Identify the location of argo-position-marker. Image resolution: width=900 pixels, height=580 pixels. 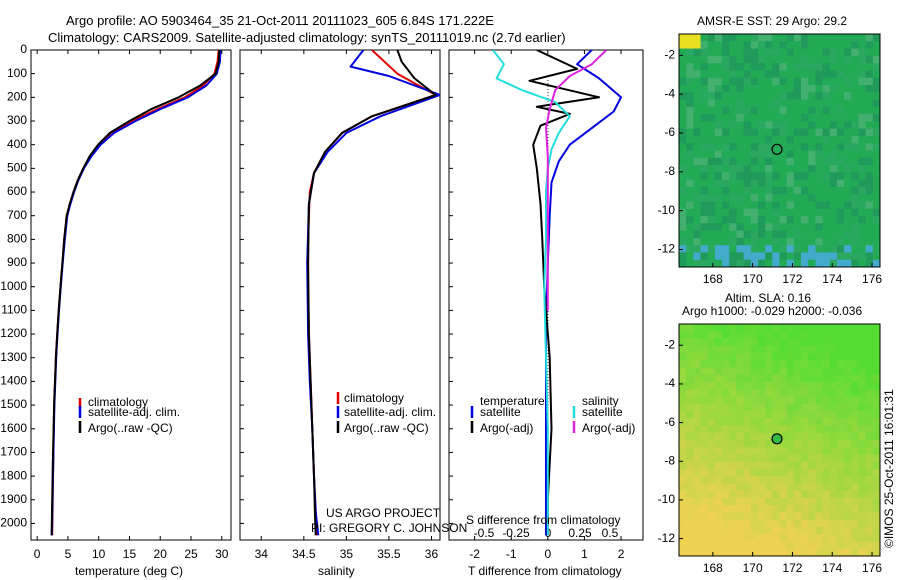
(777, 149).